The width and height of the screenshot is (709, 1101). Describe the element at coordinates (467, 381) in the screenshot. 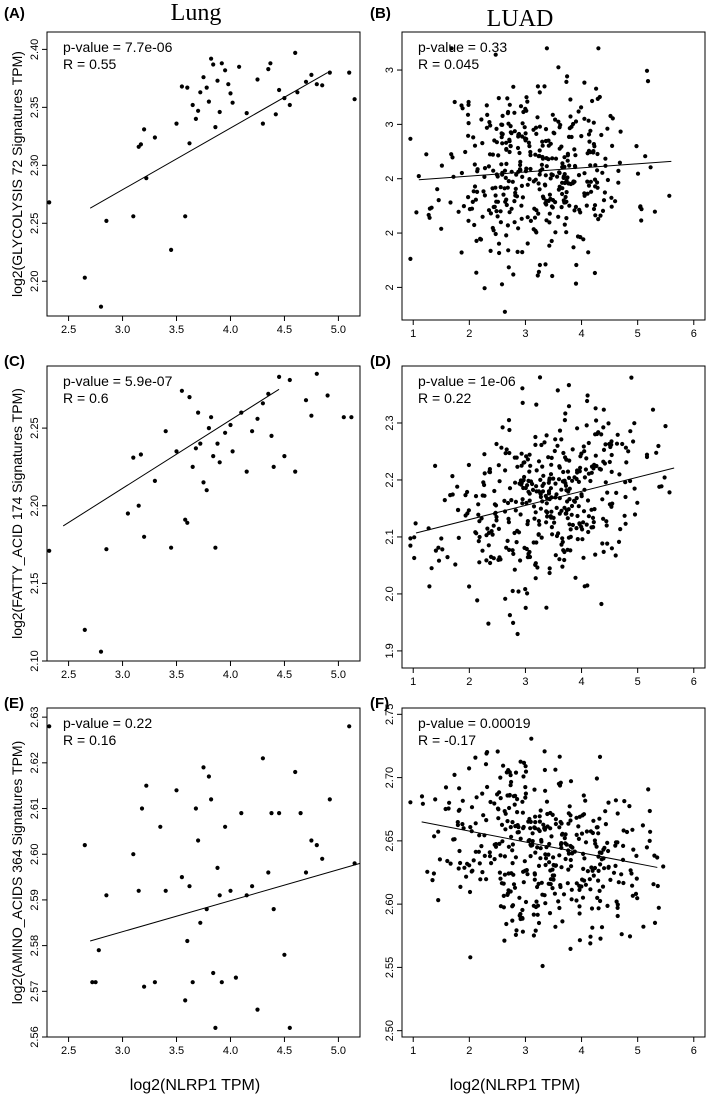

I see `p-value-text: p-value = 1e-06` at that location.